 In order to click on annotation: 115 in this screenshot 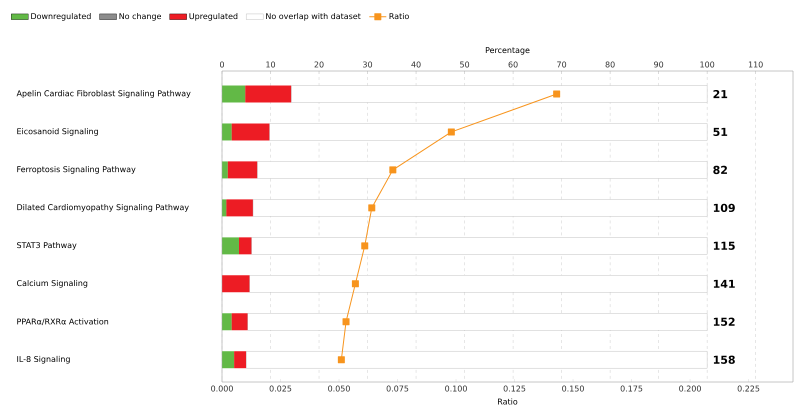, I will do `click(724, 246)`.